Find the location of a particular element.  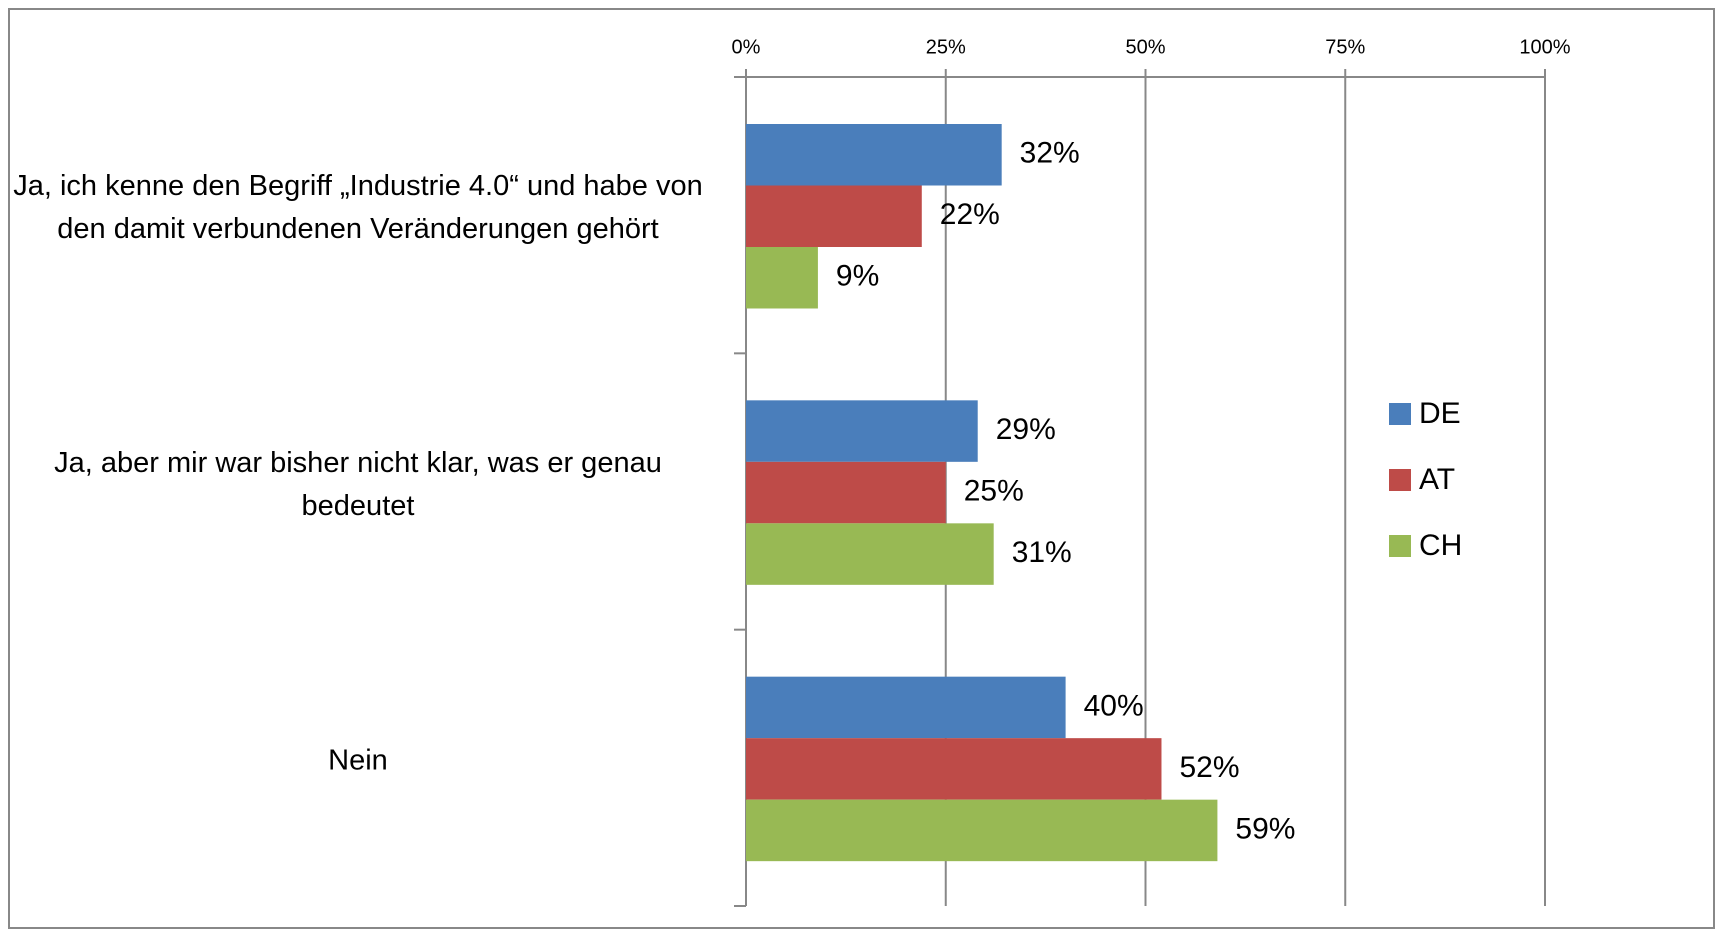

data-label: 40% is located at coordinates (1114, 705).